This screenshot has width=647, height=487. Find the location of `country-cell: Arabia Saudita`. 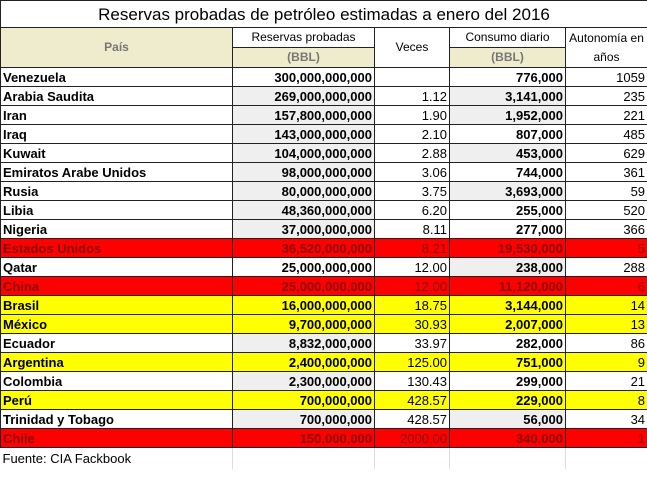

country-cell: Arabia Saudita is located at coordinates (116, 96).